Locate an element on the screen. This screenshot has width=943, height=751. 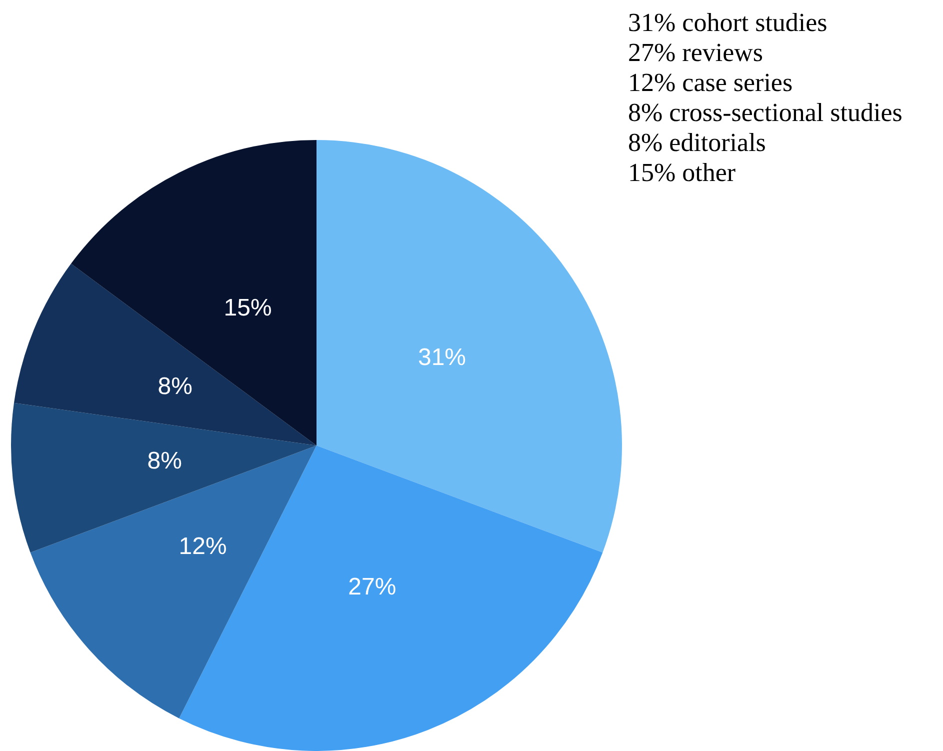
text: 15% other is located at coordinates (682, 173).